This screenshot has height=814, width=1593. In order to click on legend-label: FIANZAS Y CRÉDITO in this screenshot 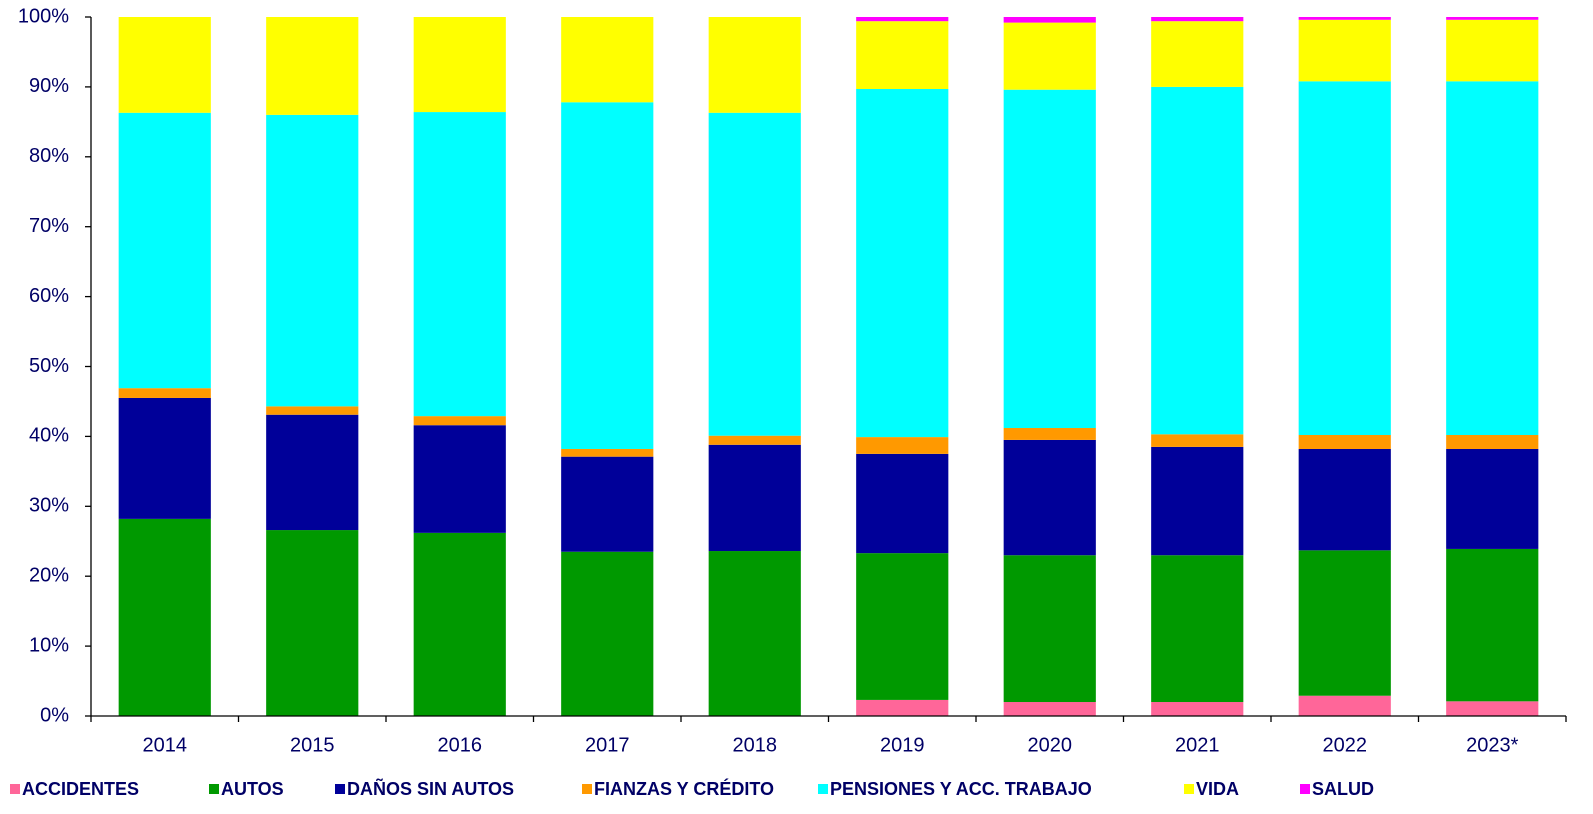, I will do `click(684, 788)`.